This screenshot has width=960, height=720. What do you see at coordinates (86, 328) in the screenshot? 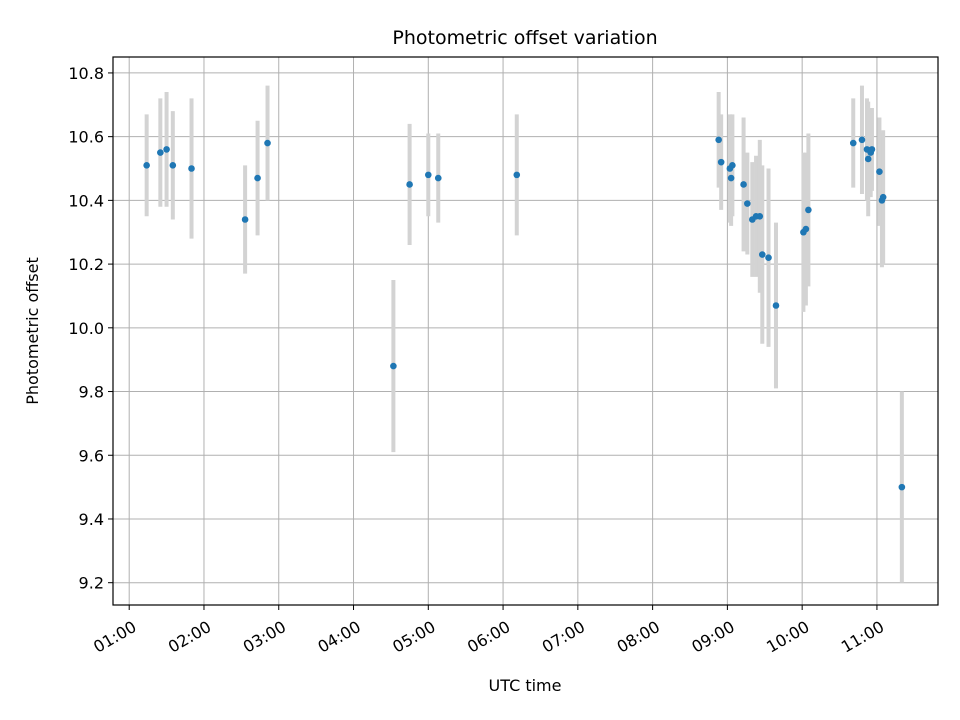
I see `y-tick-label: 10.0` at bounding box center [86, 328].